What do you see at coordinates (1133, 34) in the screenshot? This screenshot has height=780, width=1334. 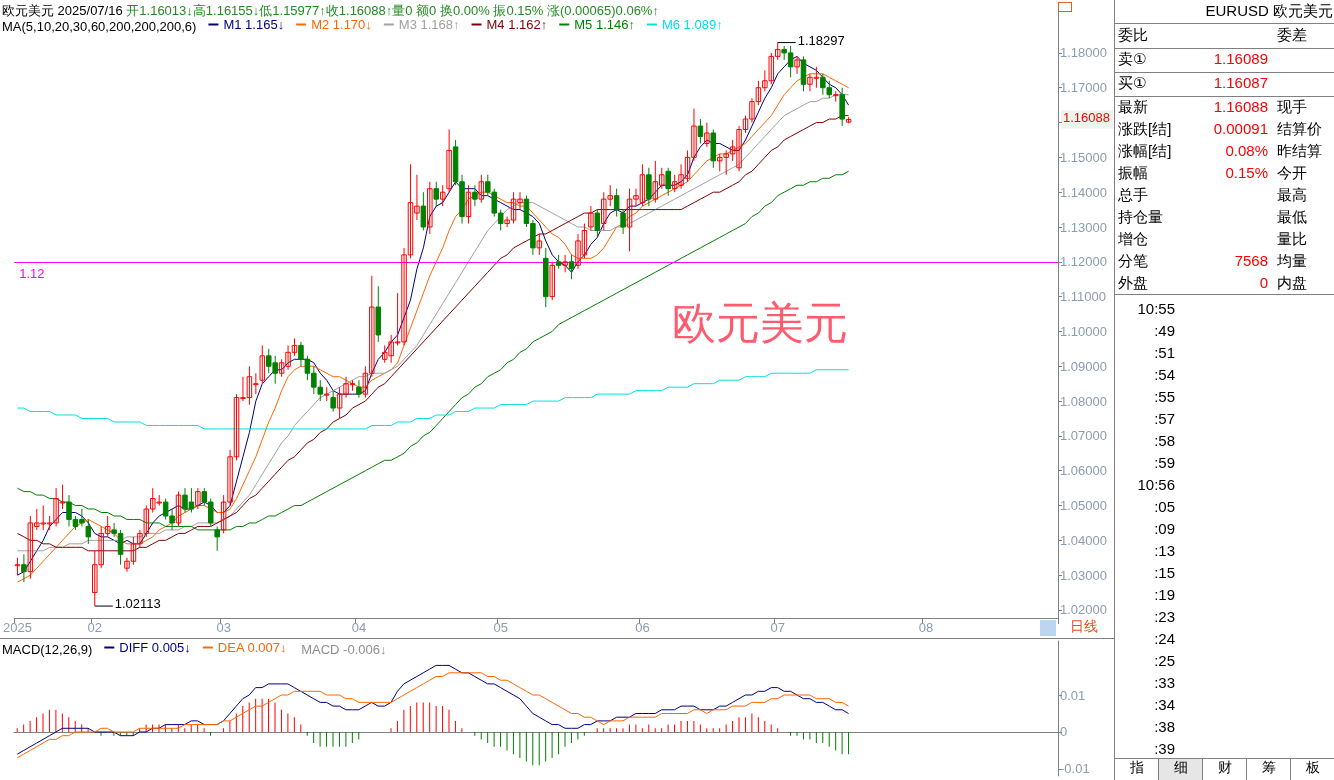 I see `category-label: 委比` at bounding box center [1133, 34].